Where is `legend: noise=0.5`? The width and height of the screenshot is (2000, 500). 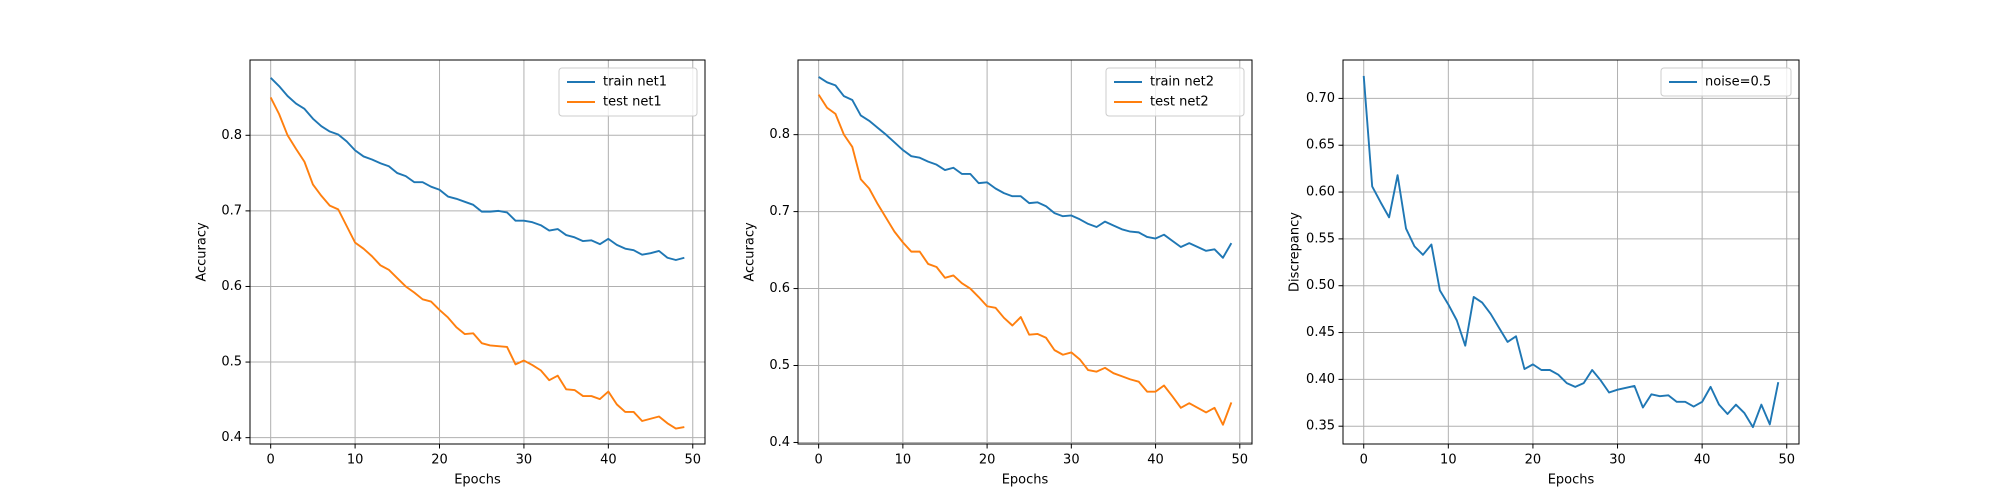 legend: noise=0.5 is located at coordinates (1726, 82).